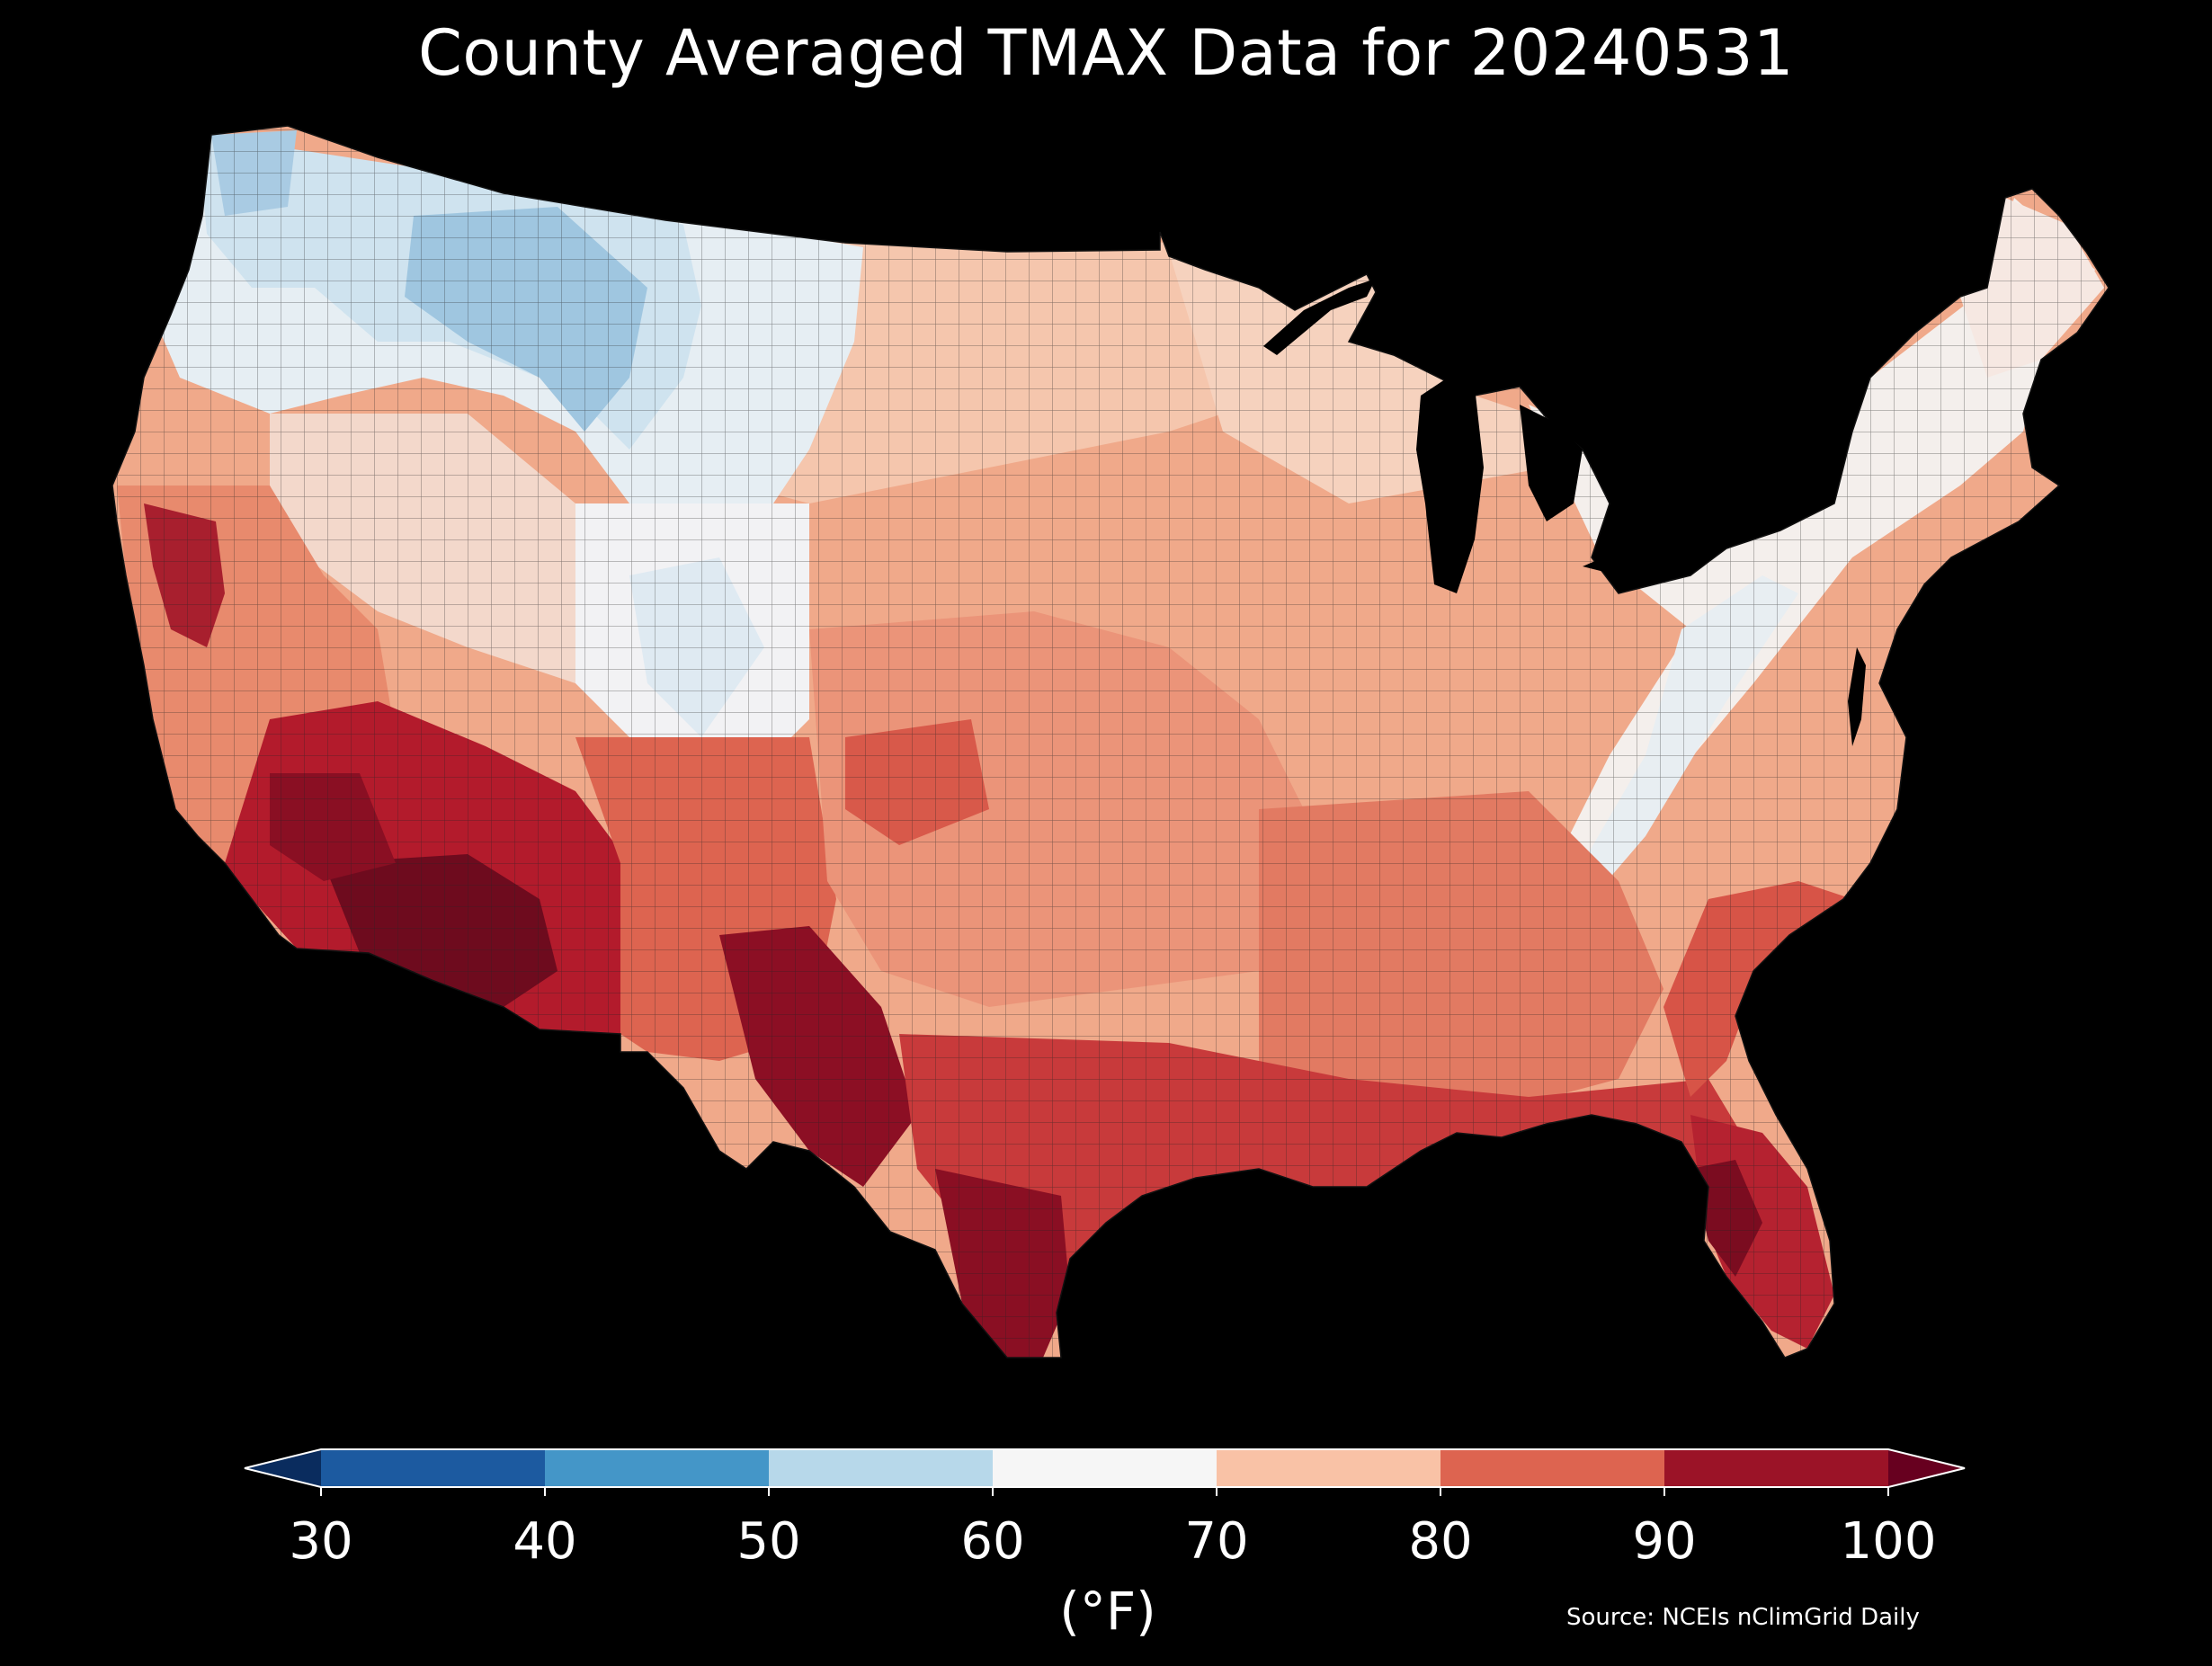 This screenshot has height=1666, width=2212. Describe the element at coordinates (1926, 1468) in the screenshot. I see `colorbar-over-arrow` at that location.